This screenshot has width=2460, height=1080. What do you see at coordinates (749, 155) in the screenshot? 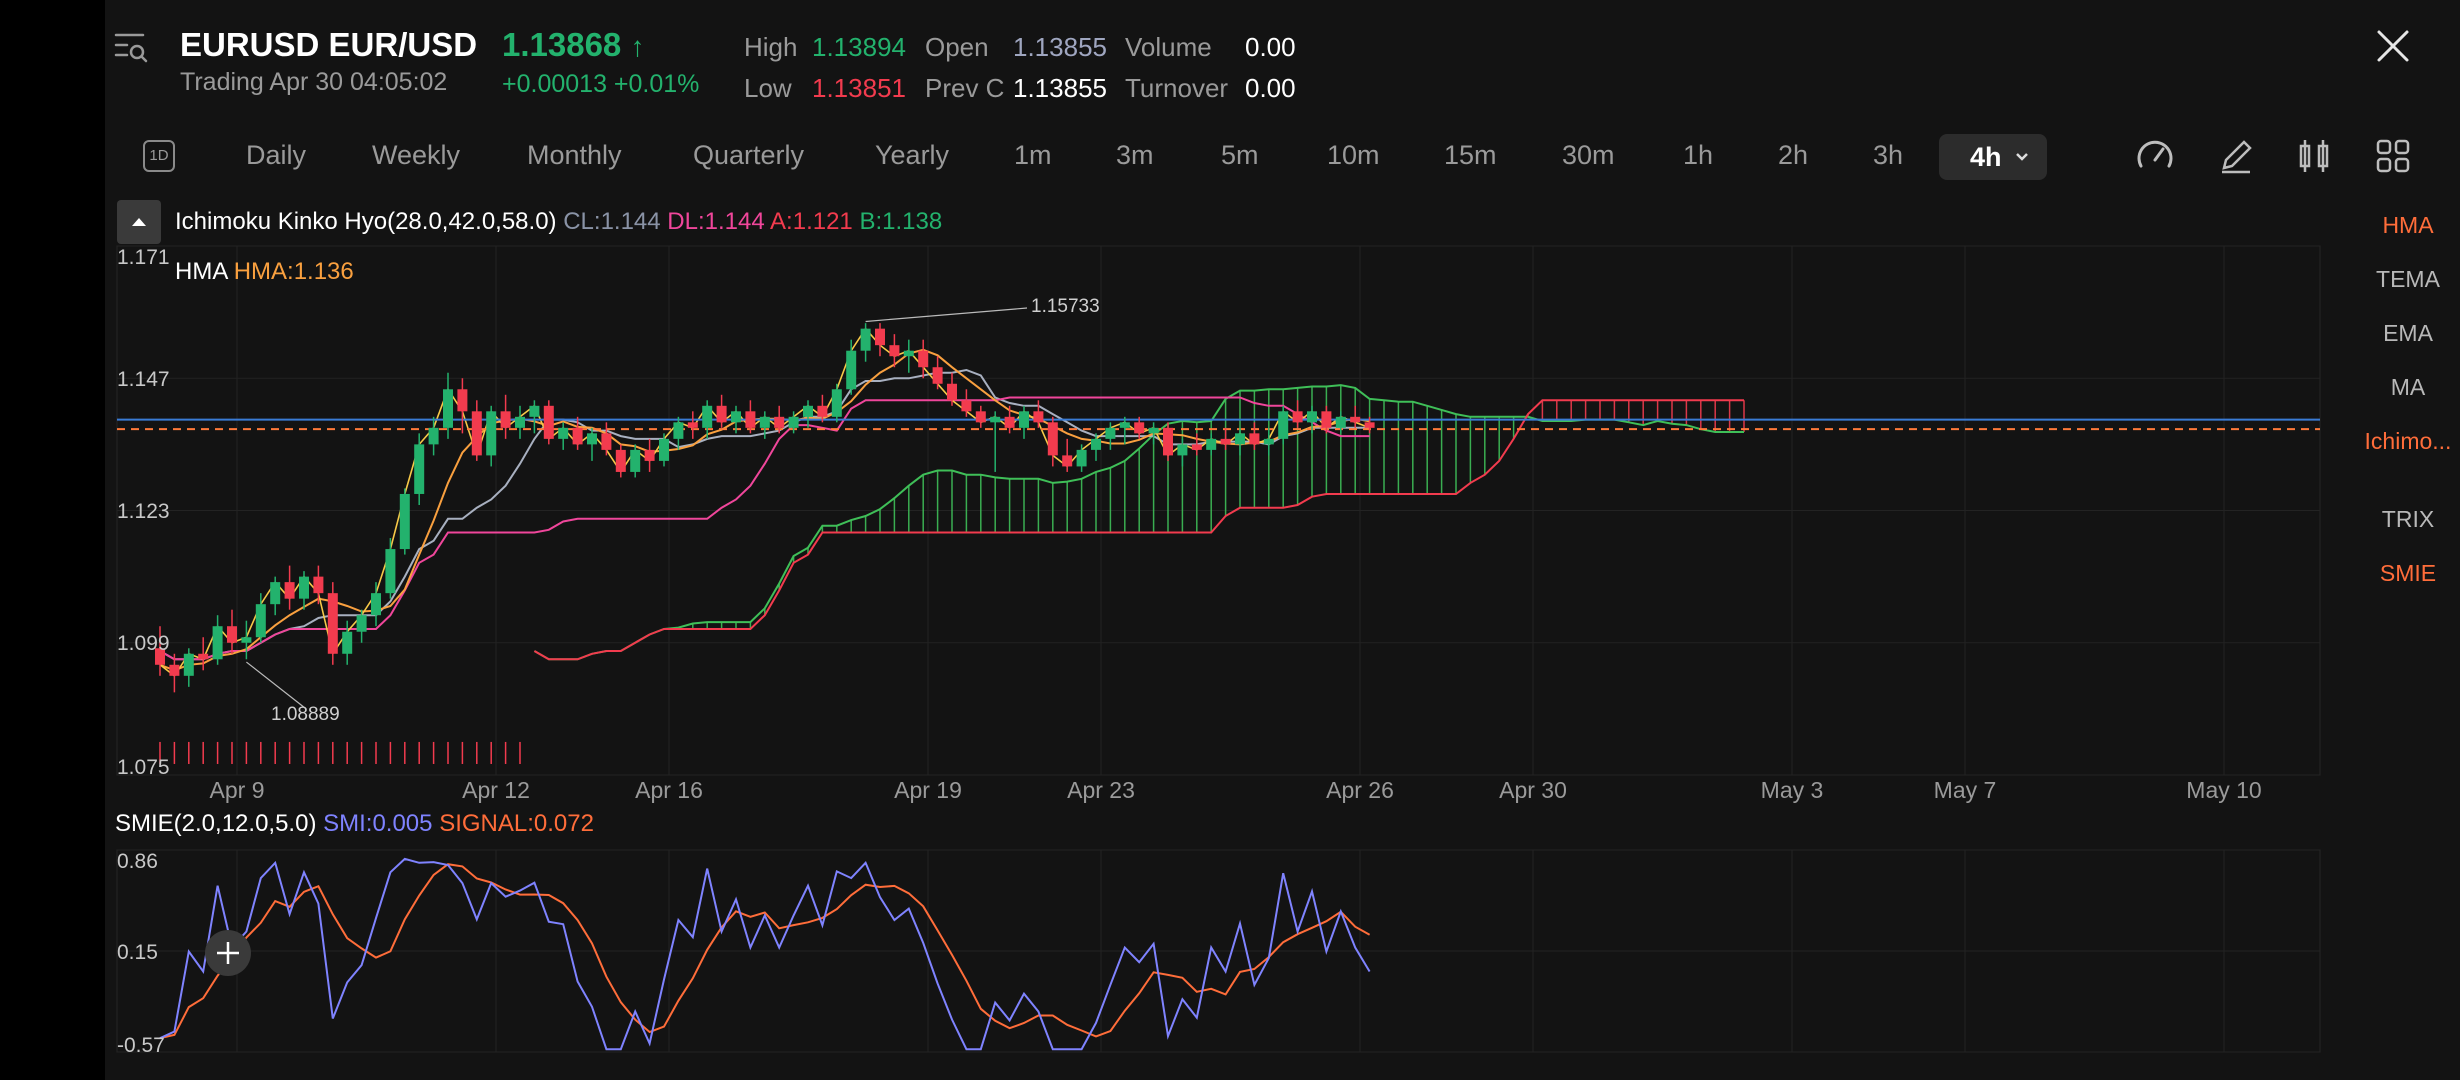
I see `tab-quarterly: Quarterly` at bounding box center [749, 155].